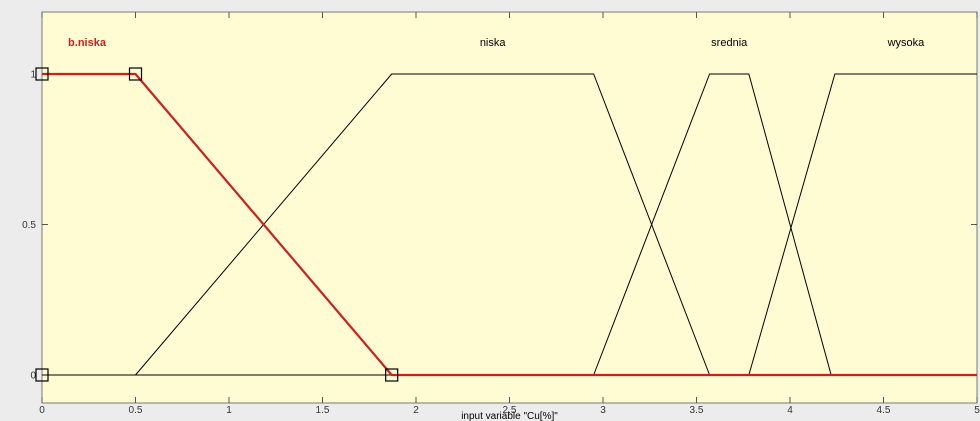 The height and width of the screenshot is (421, 980). What do you see at coordinates (884, 410) in the screenshot?
I see `x-tick-label: 4.5` at bounding box center [884, 410].